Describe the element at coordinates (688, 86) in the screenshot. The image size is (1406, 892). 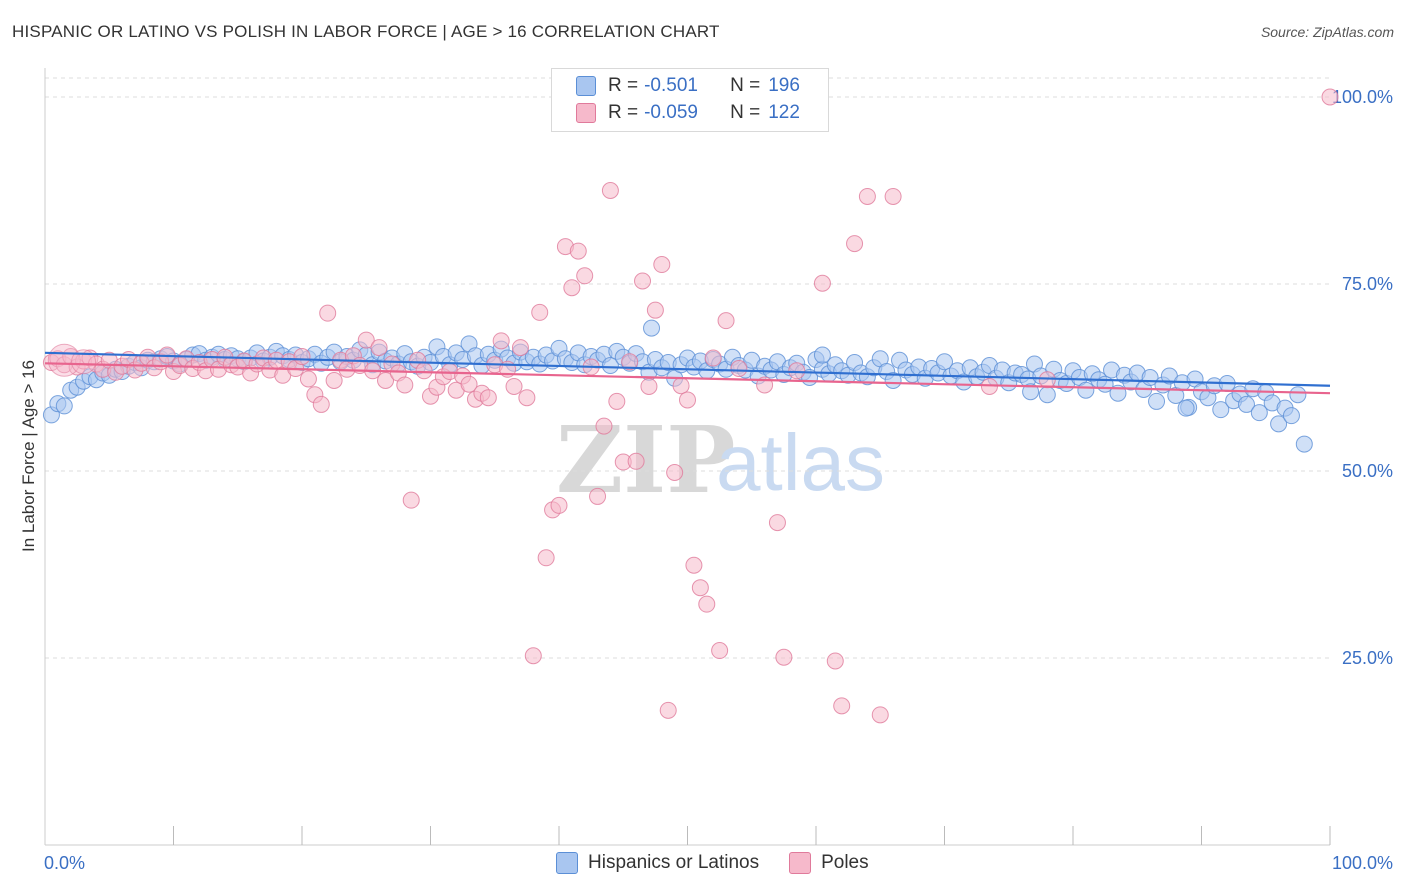
I see `legend-row-hispanic: R = -0.501 N = 196` at that location.